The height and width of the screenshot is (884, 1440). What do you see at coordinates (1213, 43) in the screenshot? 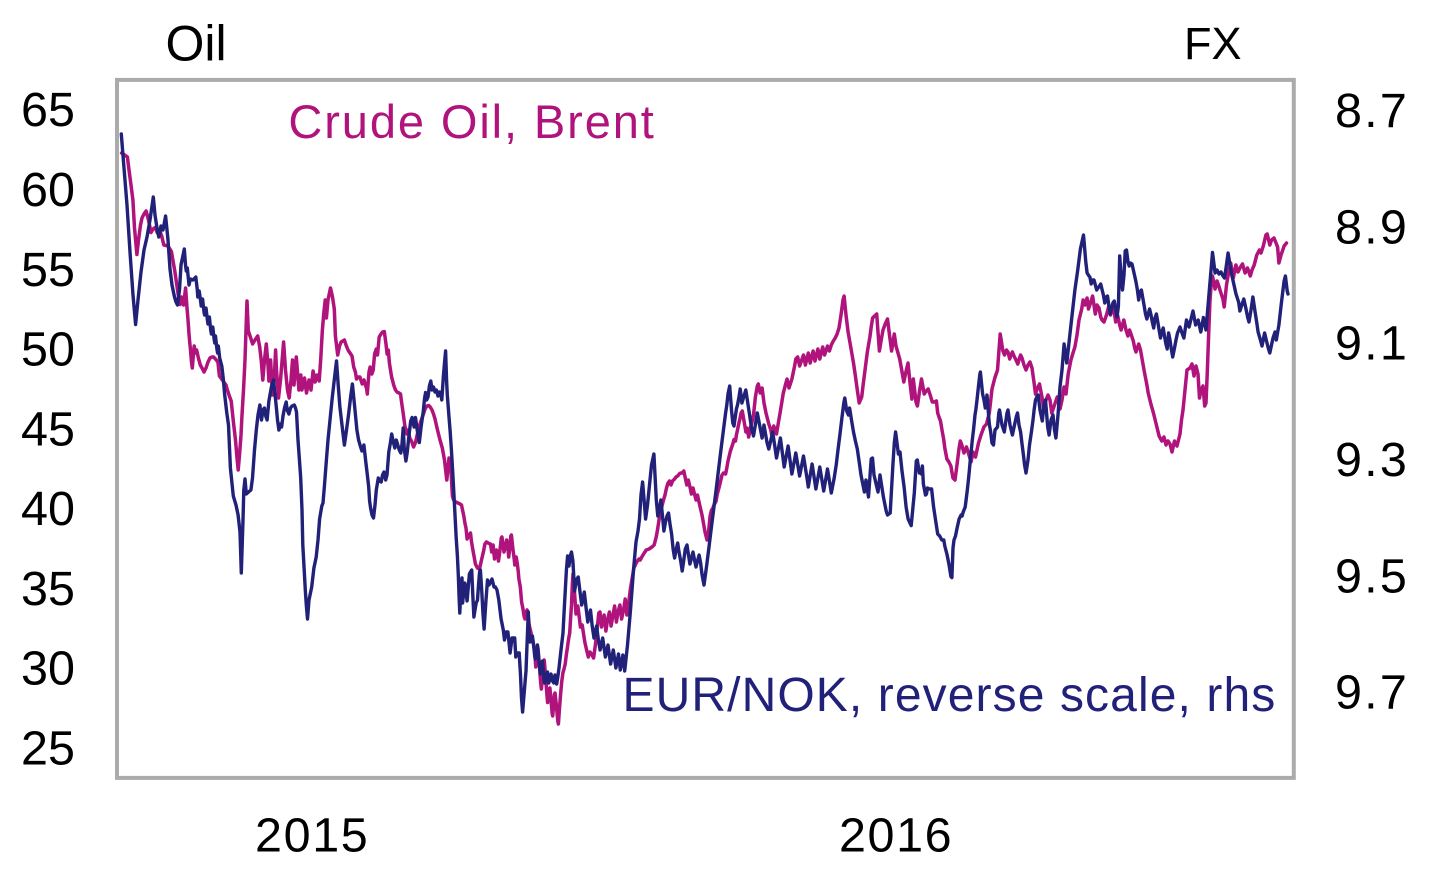
I see `svg-text: FX` at bounding box center [1213, 43].